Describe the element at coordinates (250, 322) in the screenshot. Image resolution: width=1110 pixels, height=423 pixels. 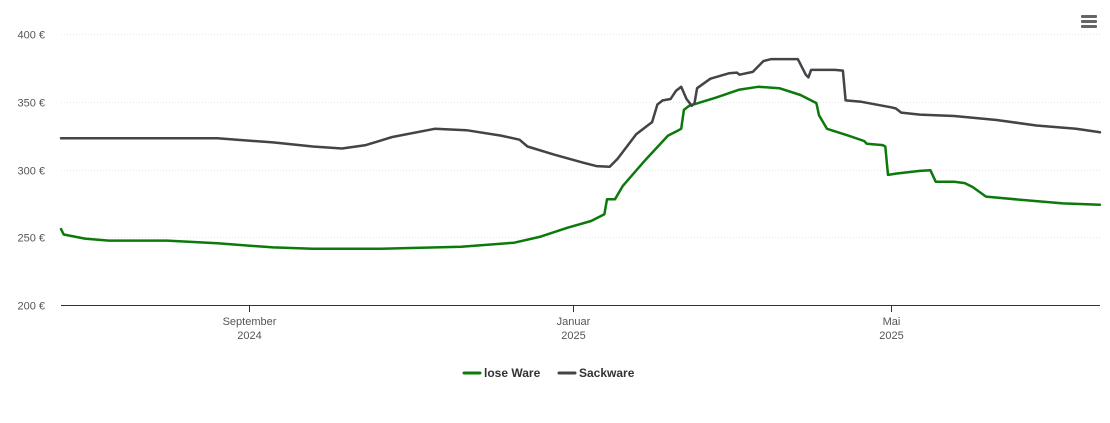
I see `x-tick-month: September` at that location.